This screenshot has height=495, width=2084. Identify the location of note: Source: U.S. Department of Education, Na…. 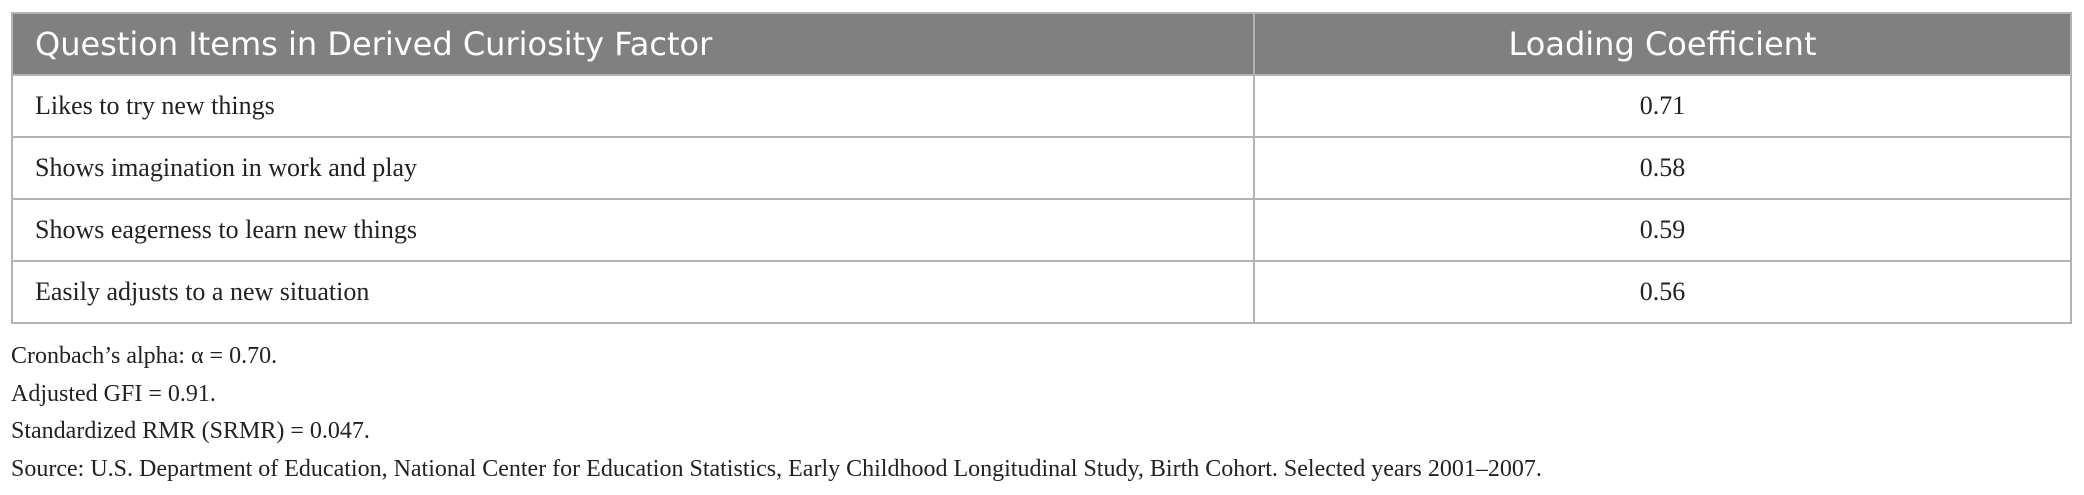
(776, 468).